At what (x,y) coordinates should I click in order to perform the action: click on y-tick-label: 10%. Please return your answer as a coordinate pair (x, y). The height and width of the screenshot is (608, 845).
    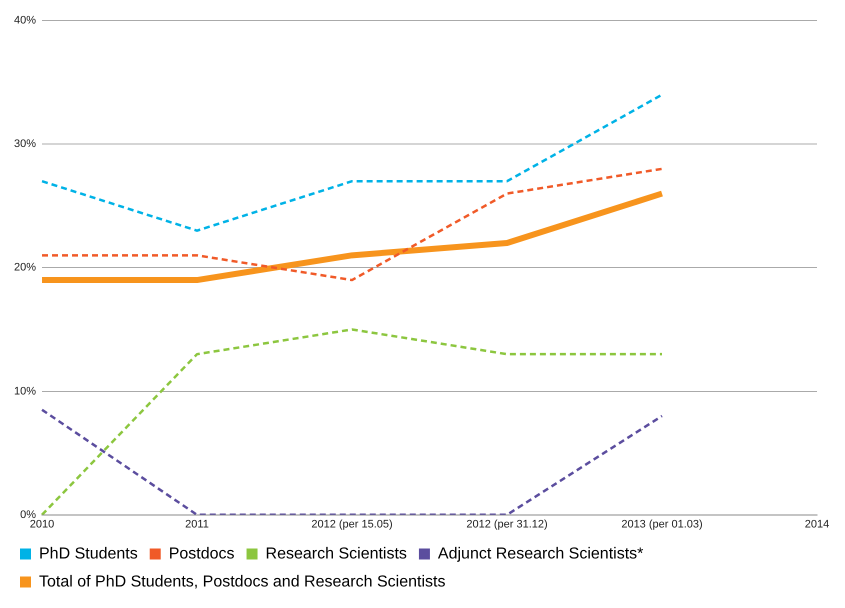
    Looking at the image, I should click on (25, 391).